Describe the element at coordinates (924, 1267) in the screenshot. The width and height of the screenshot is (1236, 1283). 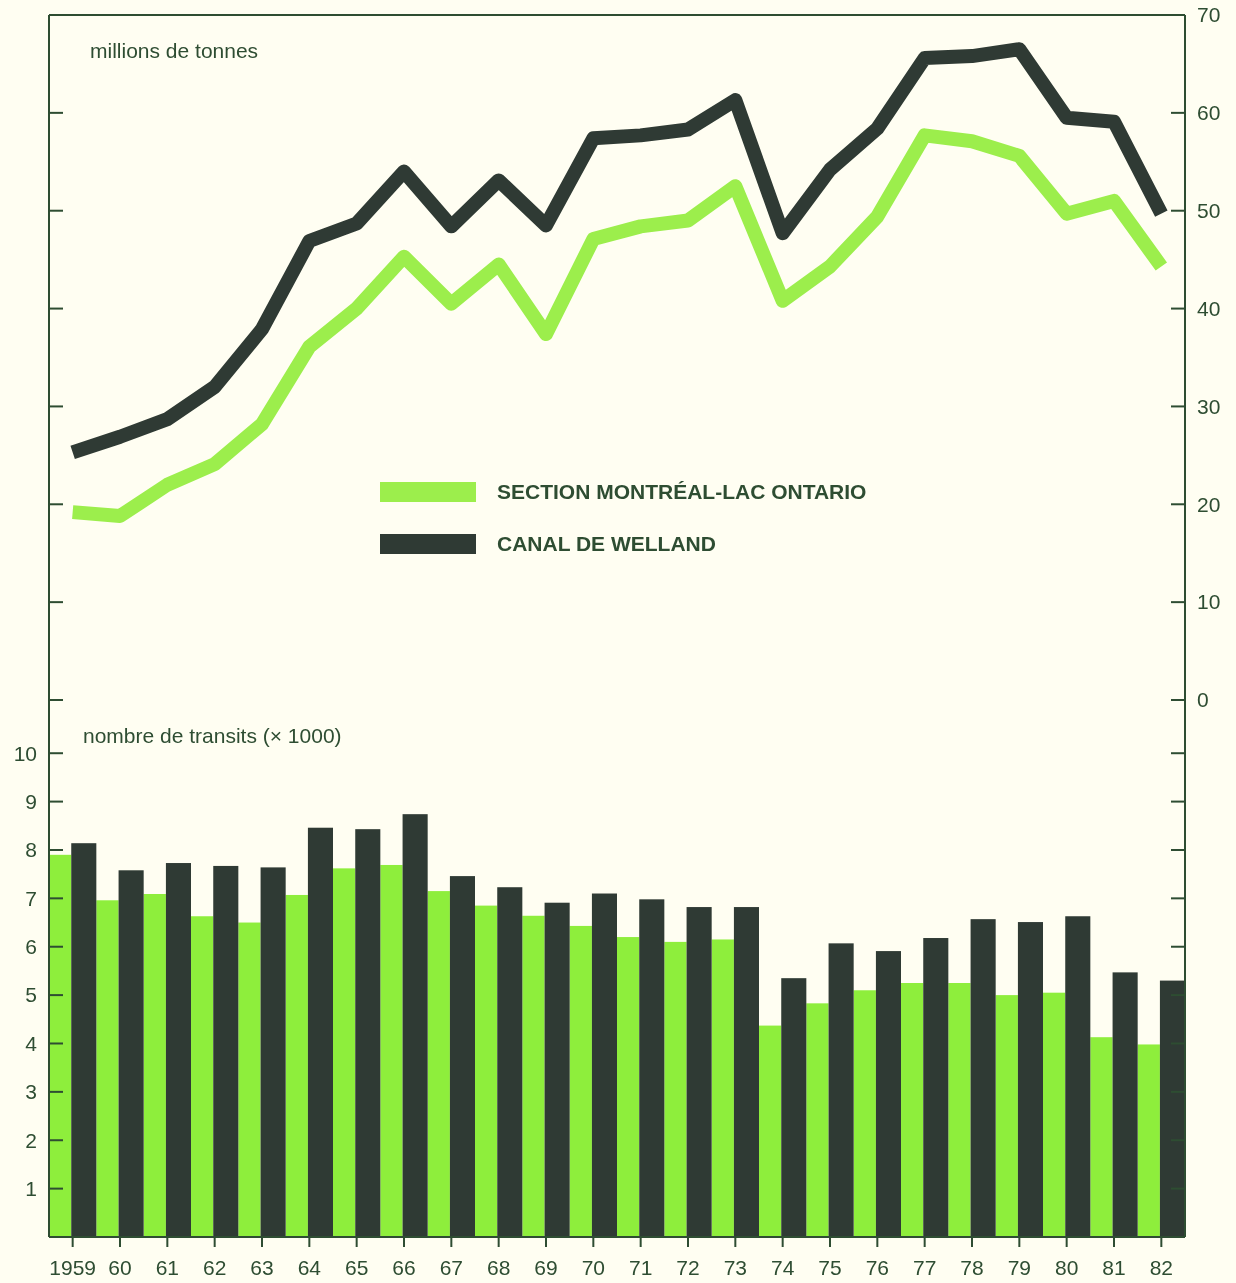
I see `x-tick-label: 77` at that location.